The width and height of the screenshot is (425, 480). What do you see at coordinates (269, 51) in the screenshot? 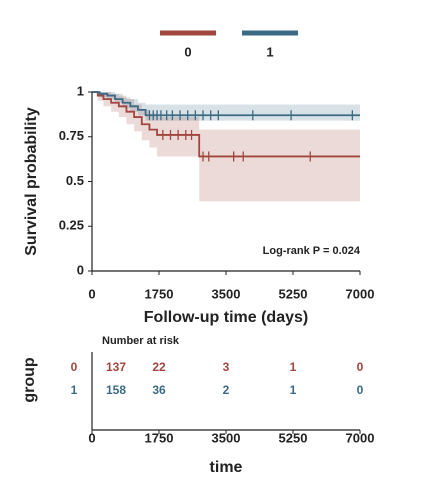
I see `legend-label: 1` at bounding box center [269, 51].